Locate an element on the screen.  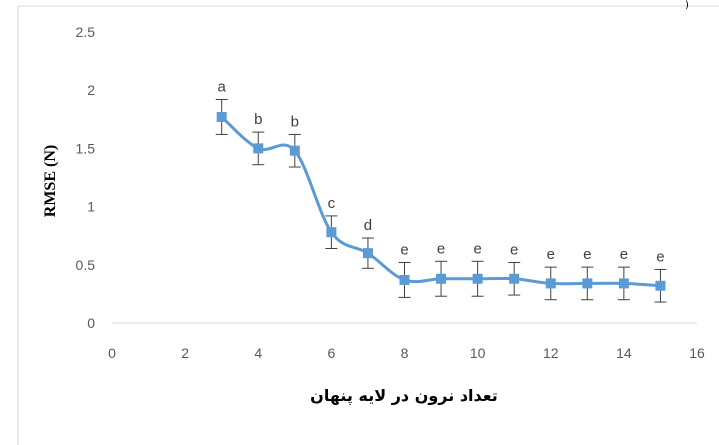
y-tick-label: 0 is located at coordinates (91, 323).